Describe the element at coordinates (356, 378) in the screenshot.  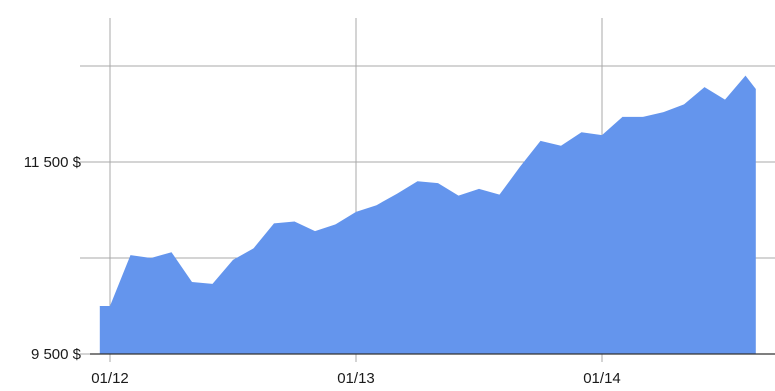
I see `x-tick-label: 01/13` at that location.